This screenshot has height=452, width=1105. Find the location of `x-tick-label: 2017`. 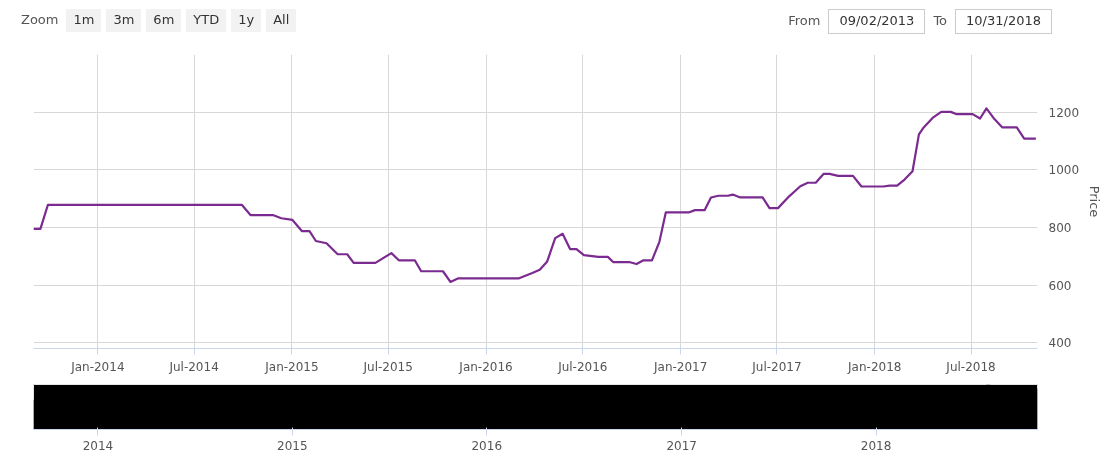

x-tick-label: 2017 is located at coordinates (681, 445).